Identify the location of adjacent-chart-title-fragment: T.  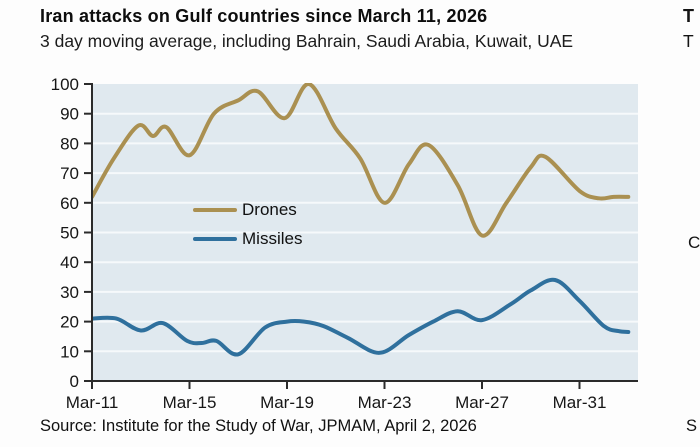
(688, 16).